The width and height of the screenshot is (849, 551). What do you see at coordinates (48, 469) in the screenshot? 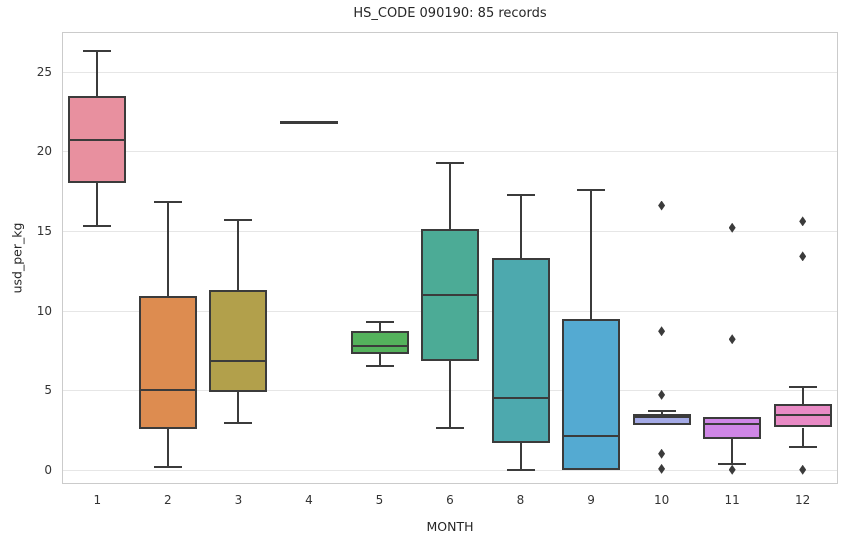
I see `y-tick-label: 0` at bounding box center [48, 469].